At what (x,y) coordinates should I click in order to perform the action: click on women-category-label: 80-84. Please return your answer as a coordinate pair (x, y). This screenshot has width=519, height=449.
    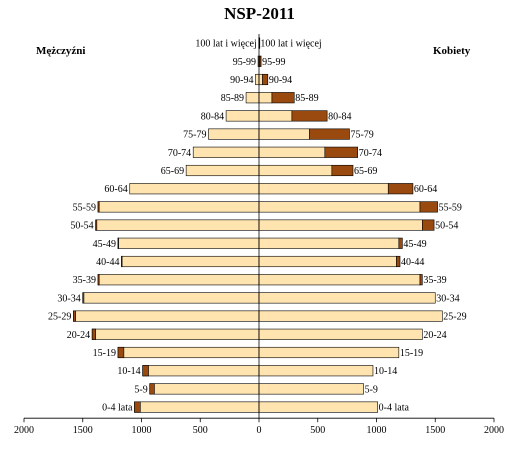
    Looking at the image, I should click on (339, 116).